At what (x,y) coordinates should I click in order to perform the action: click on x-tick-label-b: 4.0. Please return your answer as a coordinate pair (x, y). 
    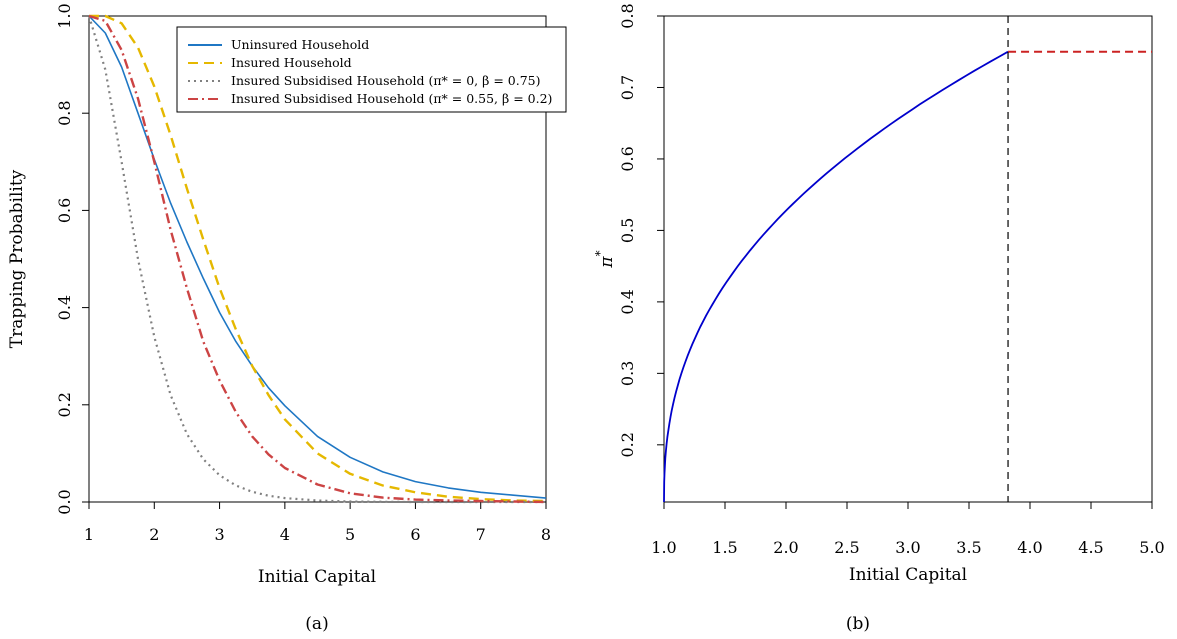
    Looking at the image, I should click on (1029, 547).